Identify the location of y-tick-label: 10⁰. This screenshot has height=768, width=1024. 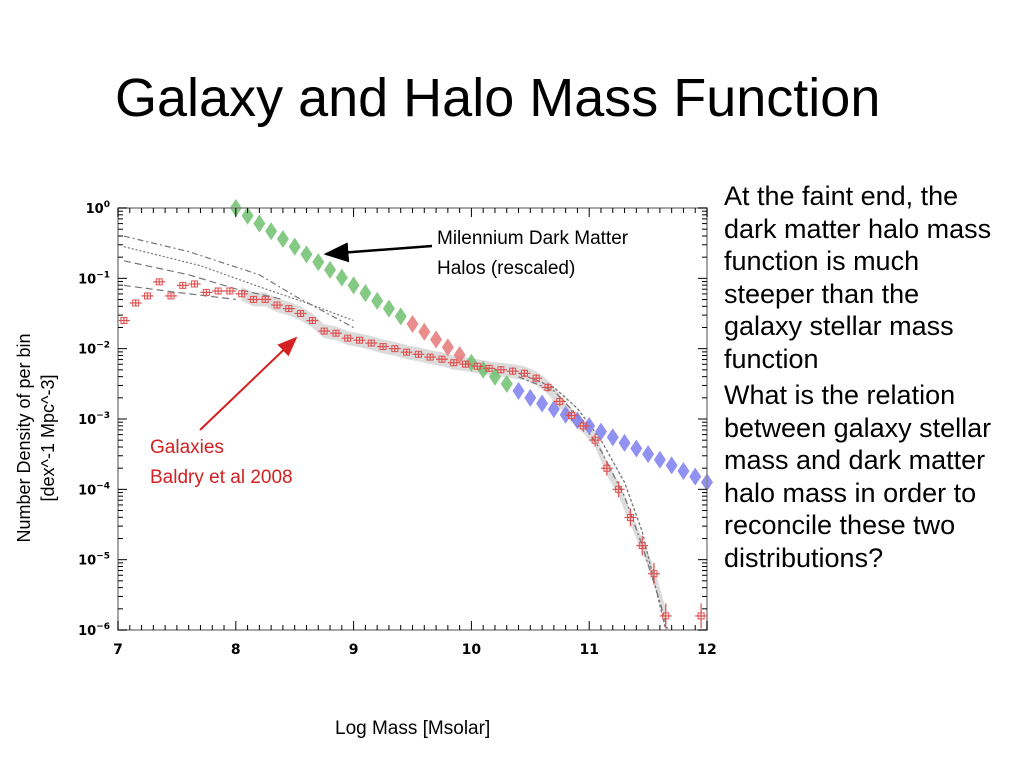
(98, 208).